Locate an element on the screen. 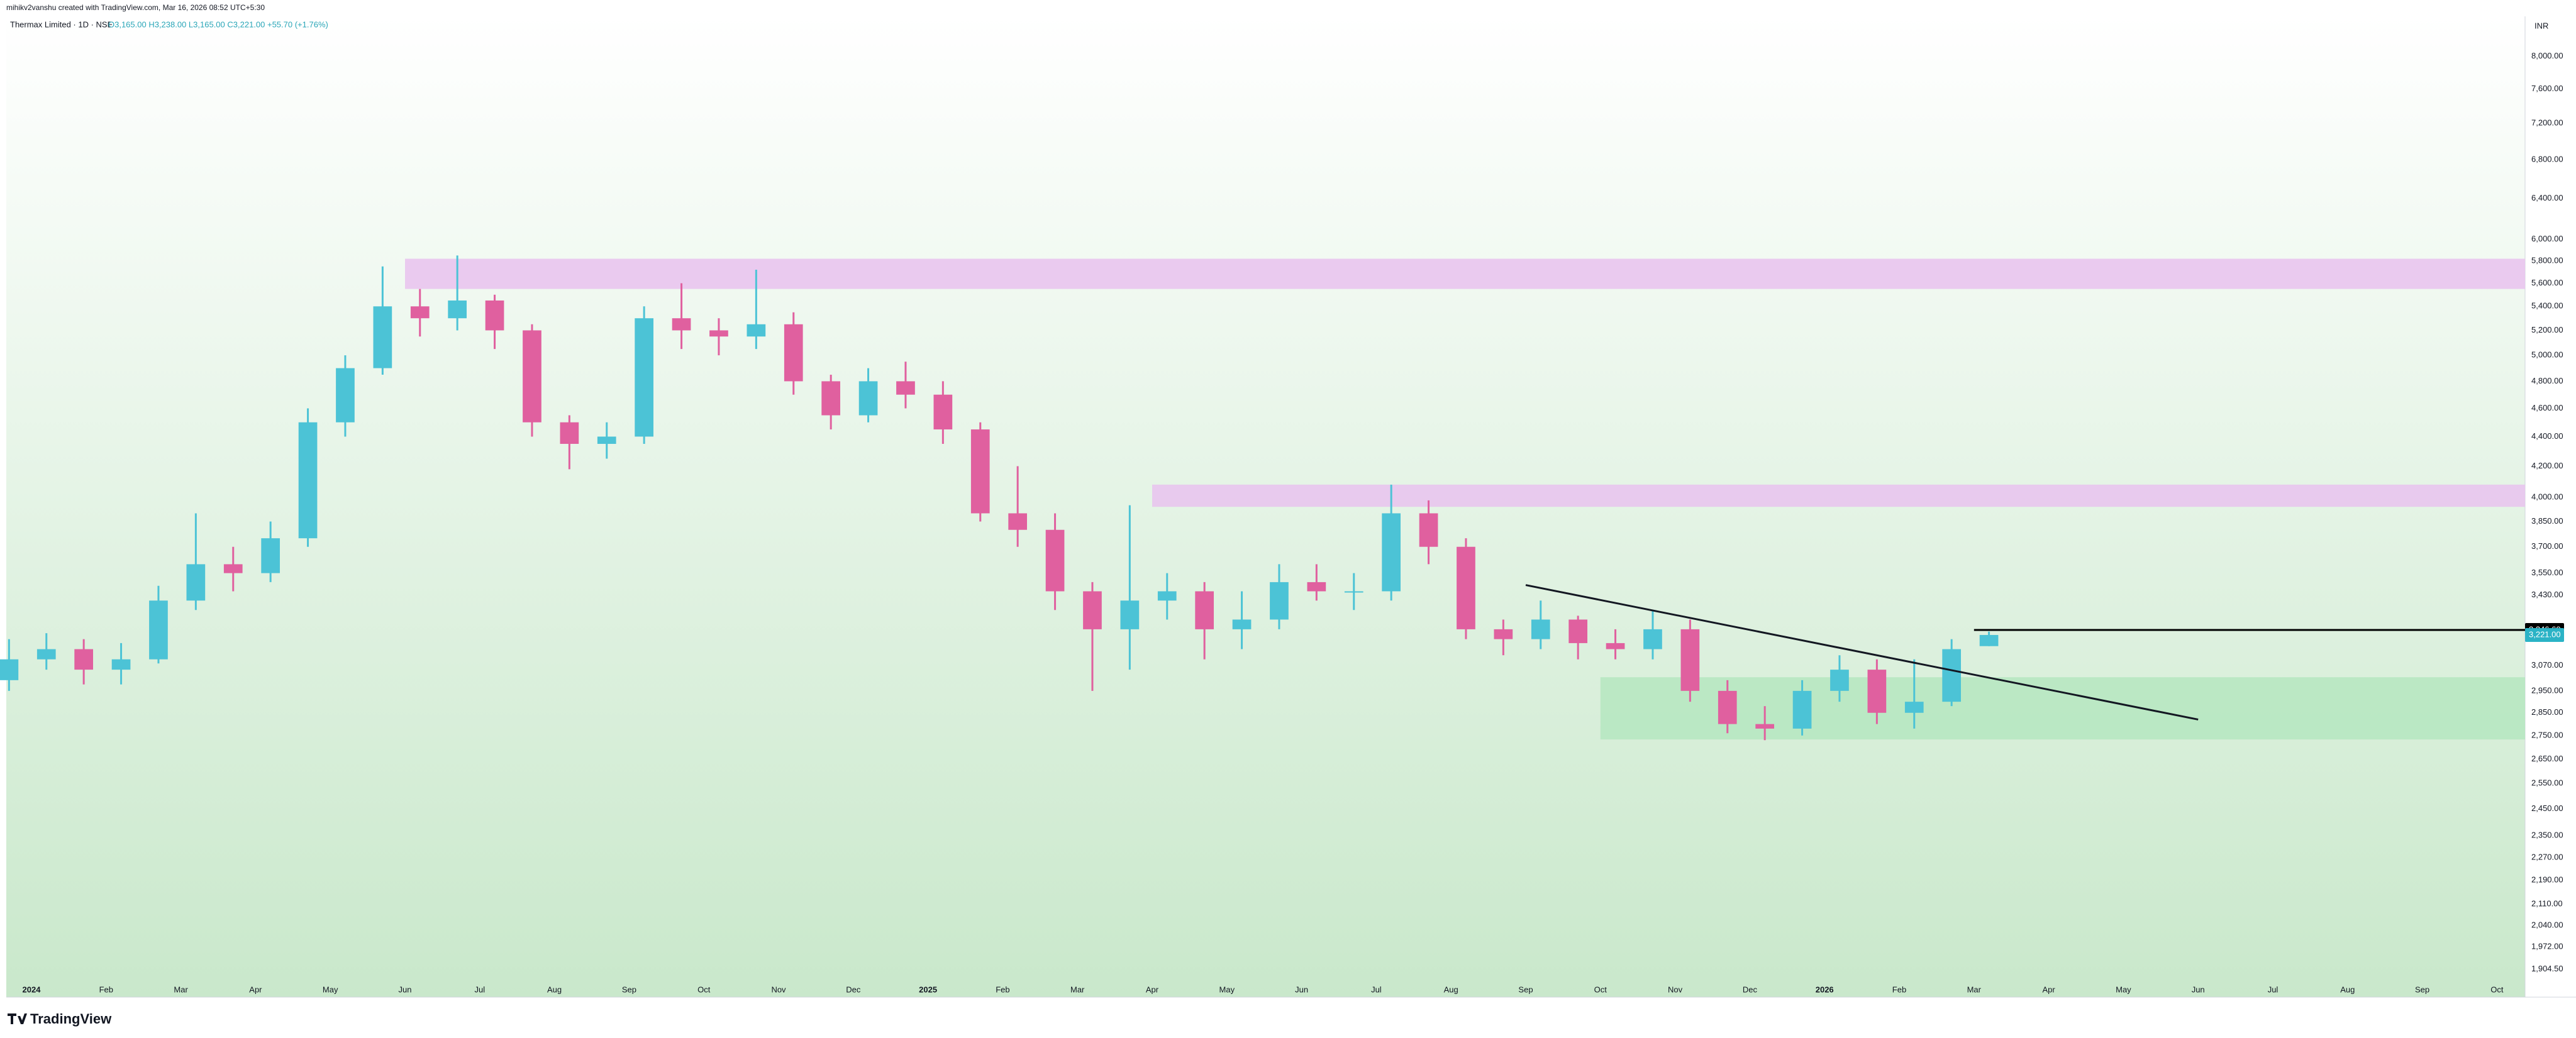 The image size is (2576, 1038). price-label: 3,221.00 is located at coordinates (2545, 634).